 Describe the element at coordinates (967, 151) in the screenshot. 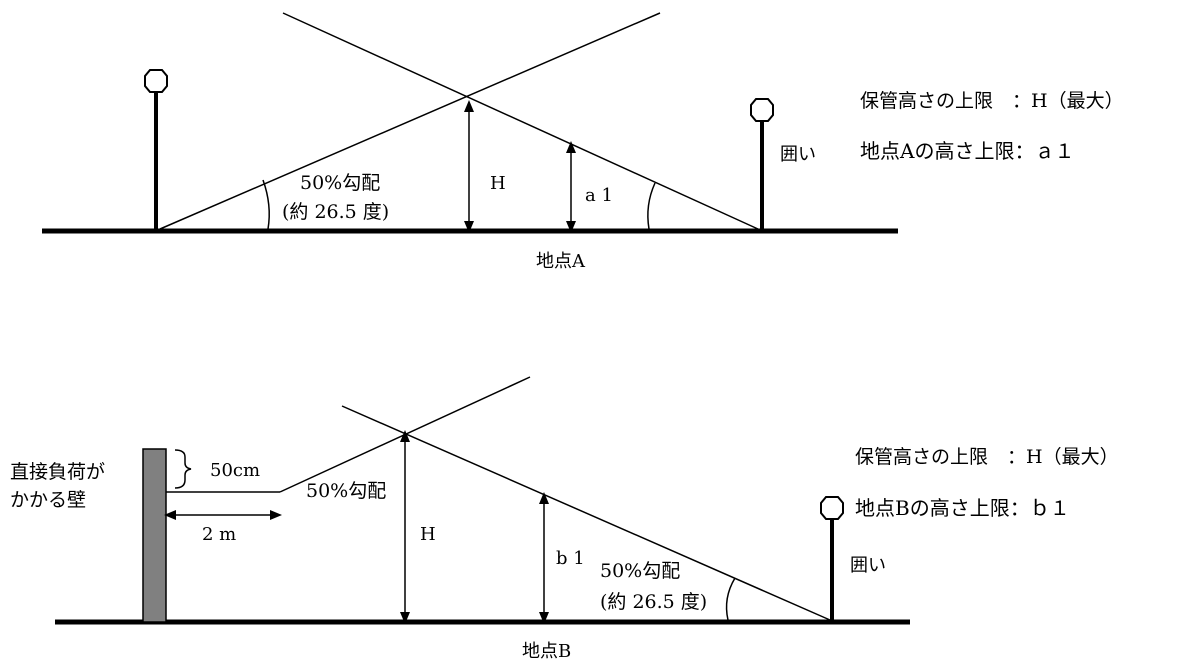

I see `legend-a-line2: 地点Aの高さ上限：ａ１` at that location.